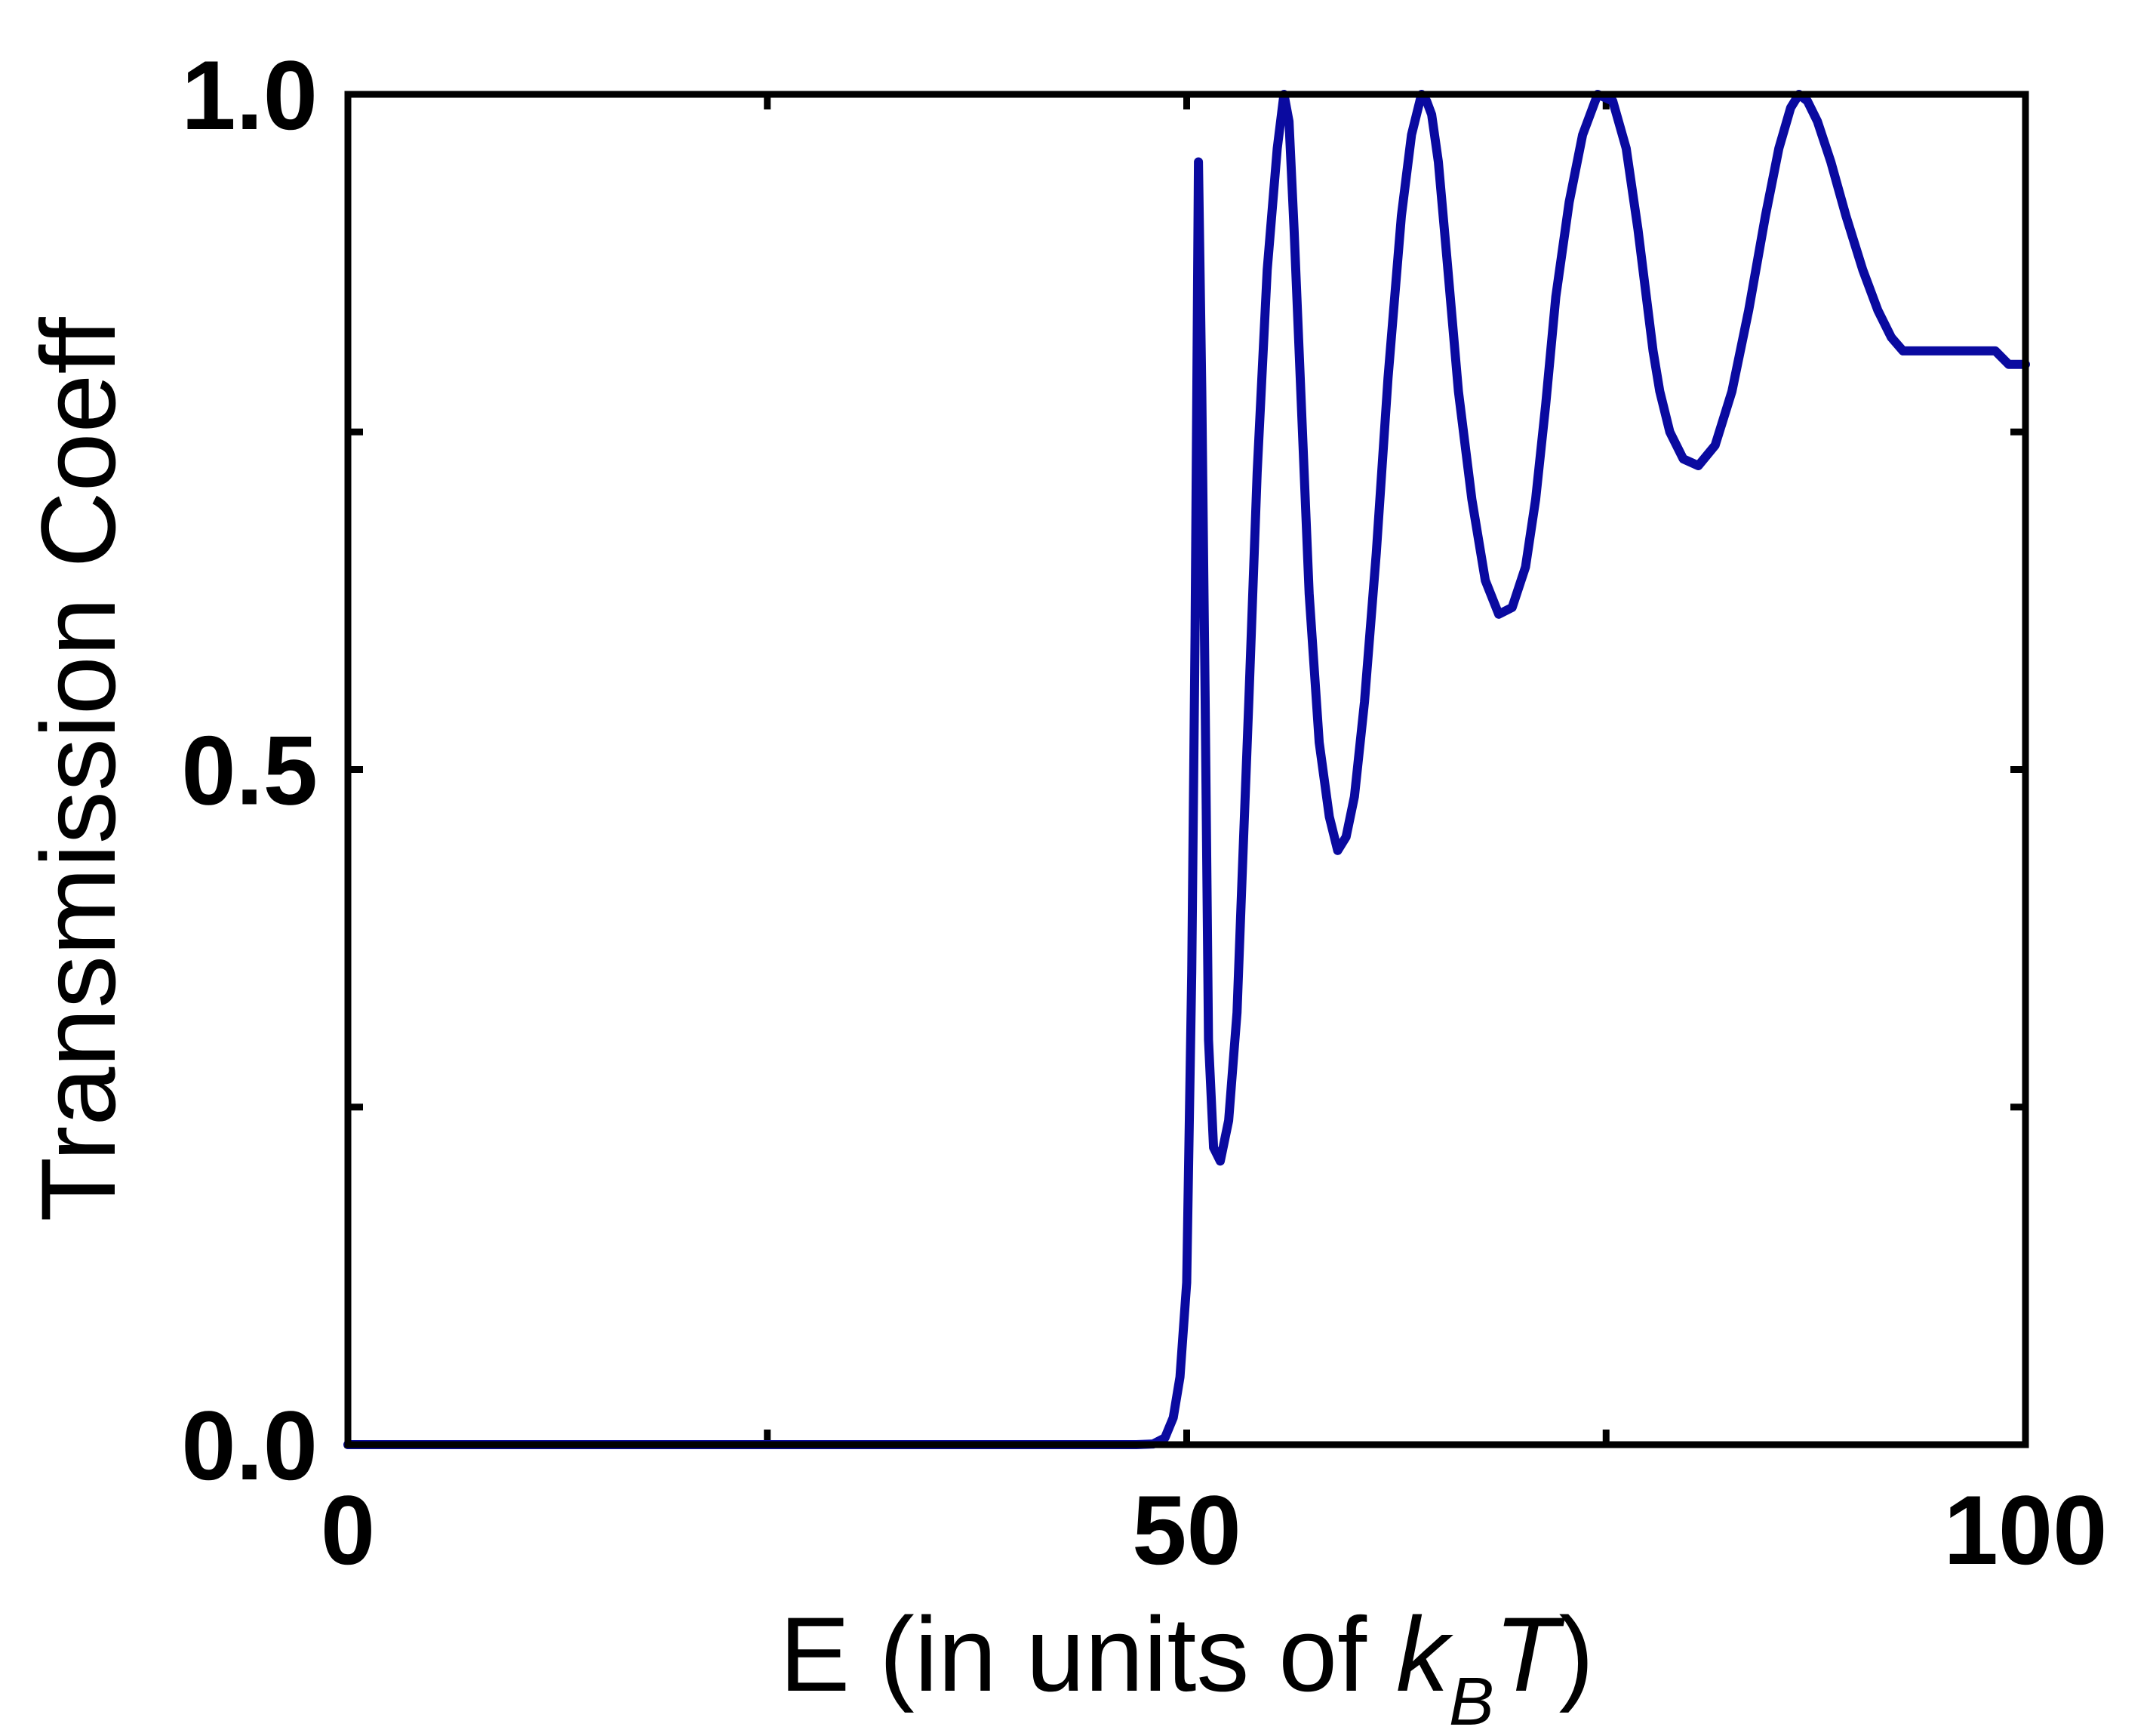 This screenshot has height=1736, width=2150. What do you see at coordinates (1576, 1654) in the screenshot?
I see `x-axis-label-suffix: )` at bounding box center [1576, 1654].